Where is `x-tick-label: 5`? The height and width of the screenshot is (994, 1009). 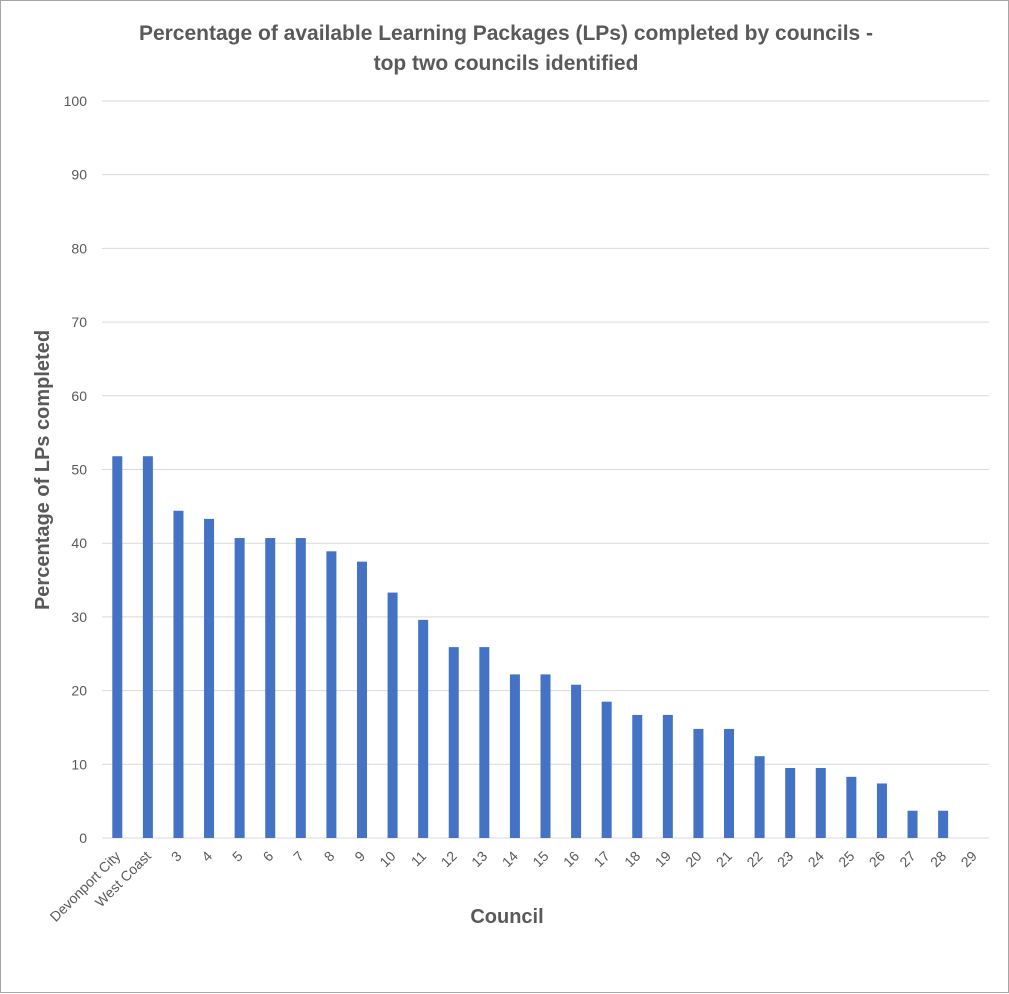
x-tick-label: 5 is located at coordinates (237, 856).